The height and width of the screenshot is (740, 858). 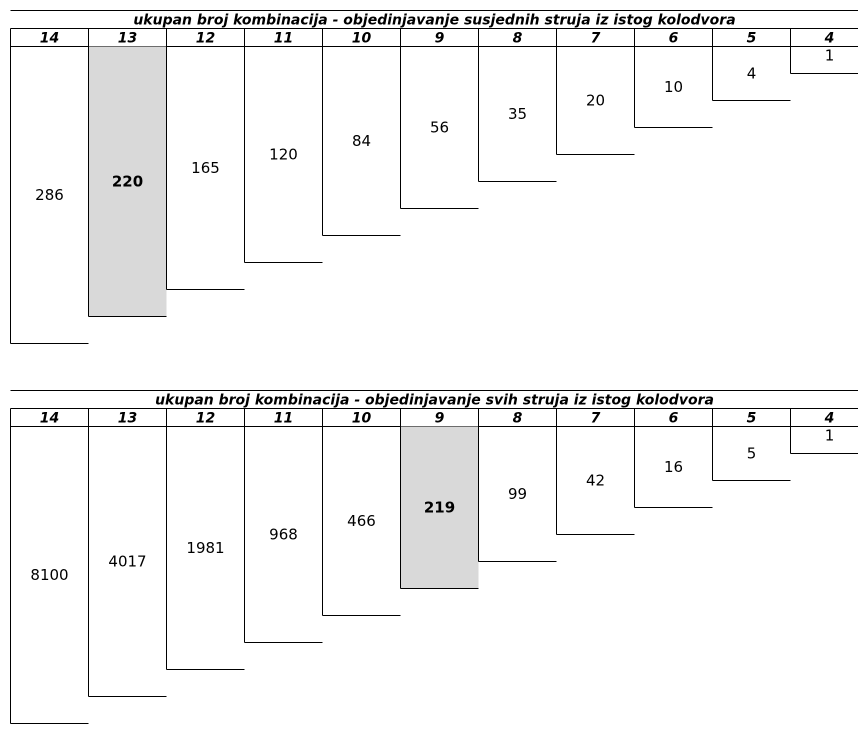 I want to click on value-cell-10: 466, so click(x=361, y=521).